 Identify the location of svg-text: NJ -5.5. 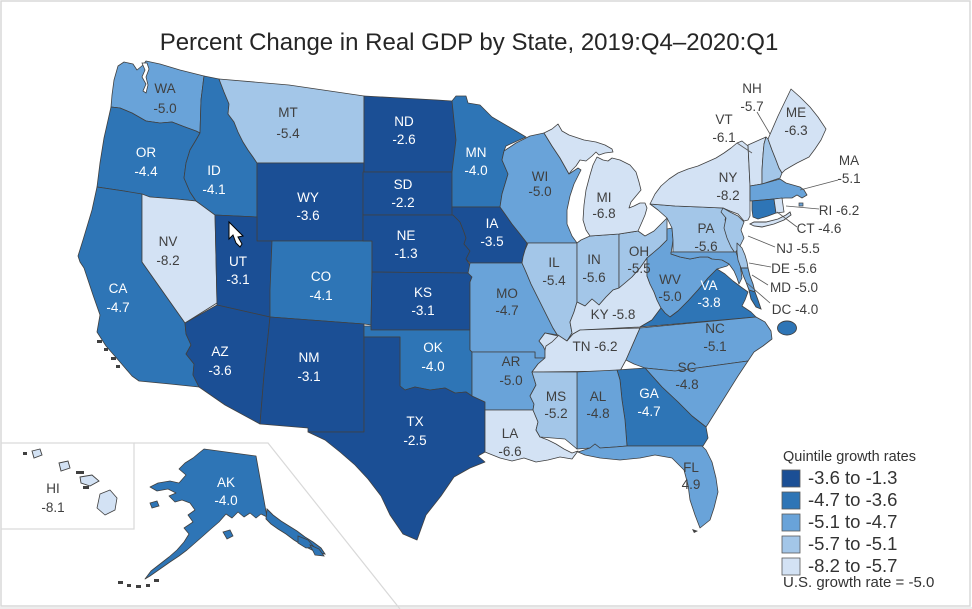
(798, 248).